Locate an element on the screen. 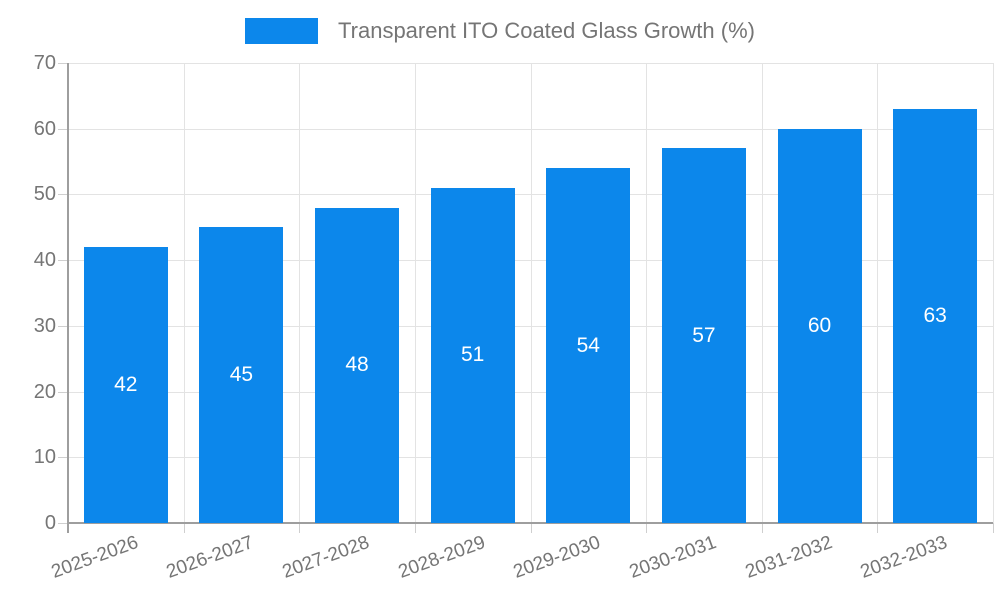 The width and height of the screenshot is (1000, 600). y-axis-tick-label: 60 is located at coordinates (44, 128).